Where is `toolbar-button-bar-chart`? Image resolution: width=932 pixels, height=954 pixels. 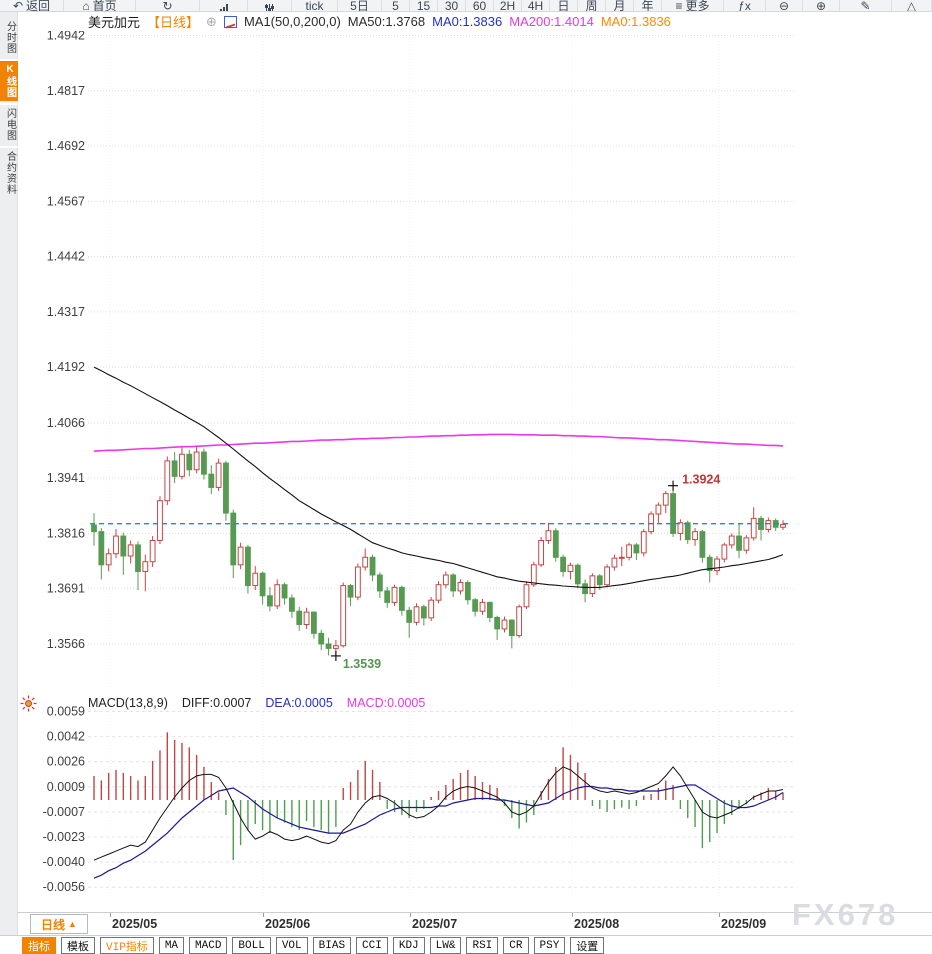 toolbar-button-bar-chart is located at coordinates (224, 5).